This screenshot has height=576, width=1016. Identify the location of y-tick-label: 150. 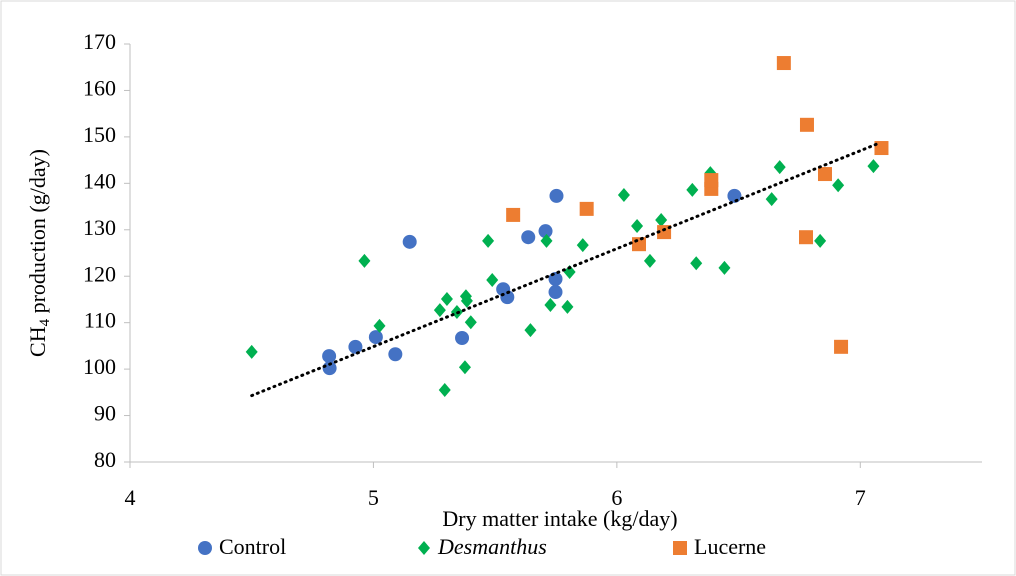
(99, 134).